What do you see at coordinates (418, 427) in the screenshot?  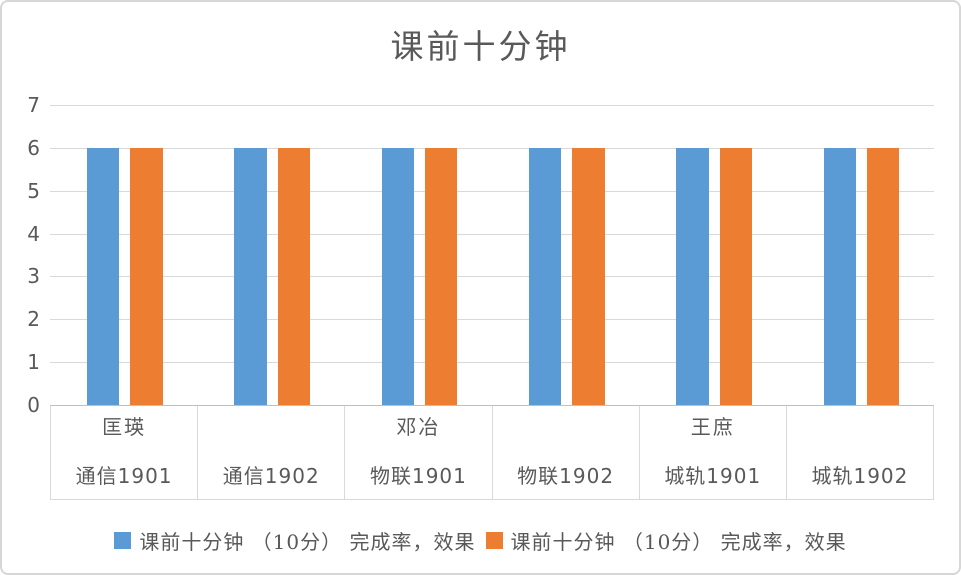 I see `teacher-label: 邓冶` at bounding box center [418, 427].